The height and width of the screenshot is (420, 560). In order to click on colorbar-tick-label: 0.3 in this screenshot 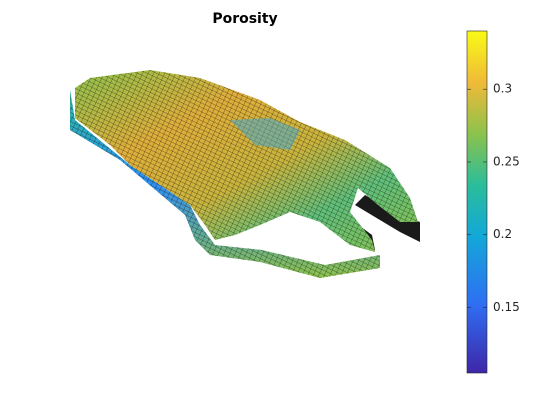, I will do `click(502, 89)`.